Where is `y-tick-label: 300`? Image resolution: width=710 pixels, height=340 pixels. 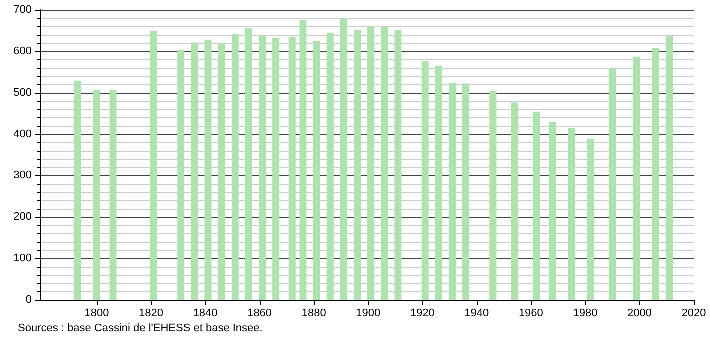 y-tick-label: 300 is located at coordinates (23, 176).